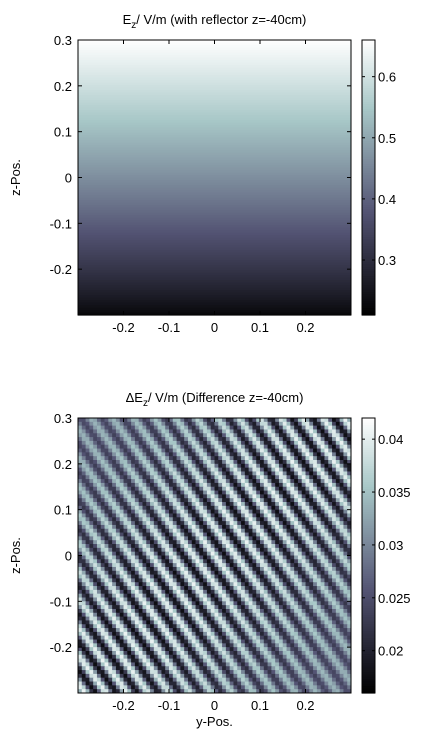 This screenshot has width=438, height=755. What do you see at coordinates (387, 138) in the screenshot?
I see `colorbar-tick-label: 0.5` at bounding box center [387, 138].